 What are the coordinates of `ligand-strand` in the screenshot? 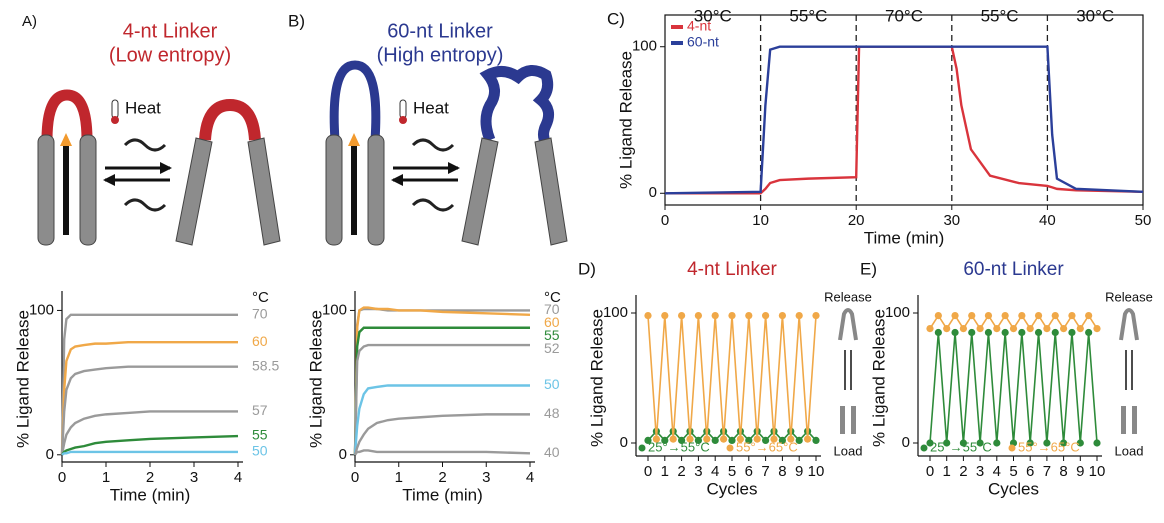 It's located at (354, 190).